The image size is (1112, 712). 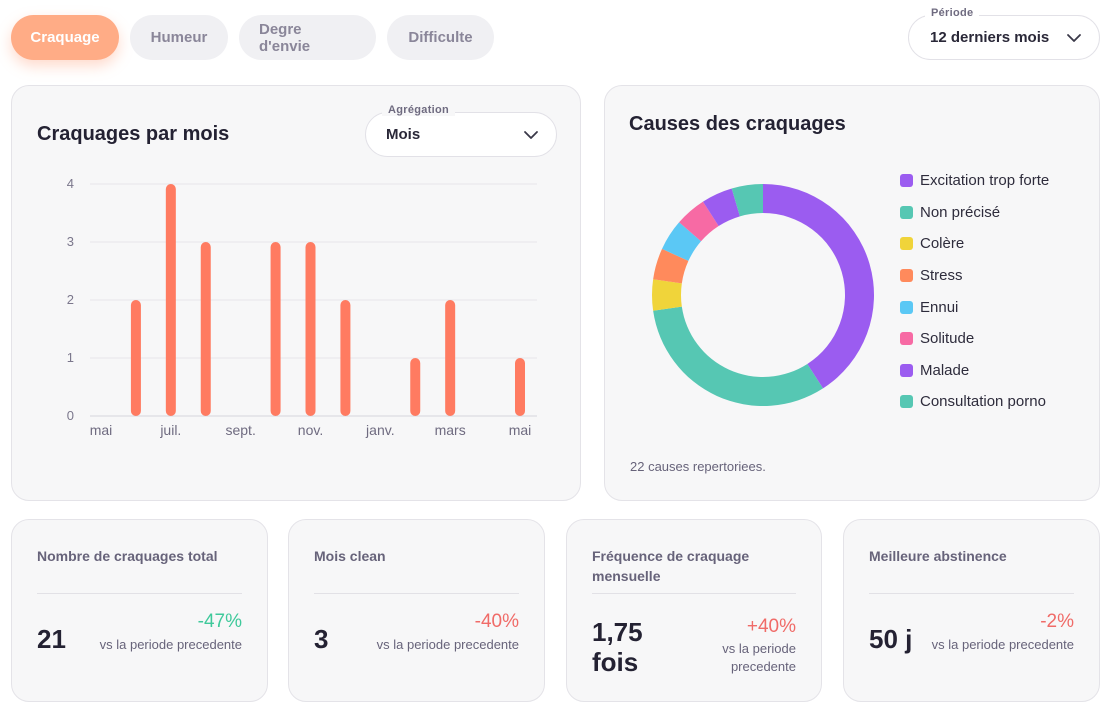 What do you see at coordinates (974, 307) in the screenshot?
I see `legend-item: Ennui` at bounding box center [974, 307].